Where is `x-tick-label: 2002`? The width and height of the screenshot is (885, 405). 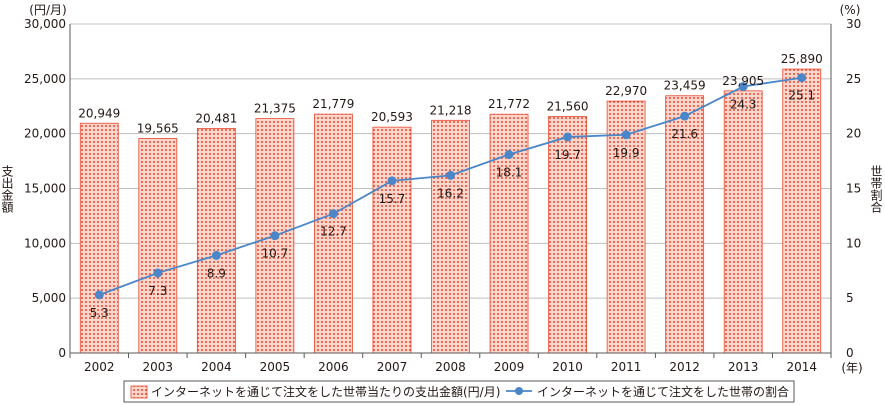
x-tick-label: 2002 is located at coordinates (99, 367).